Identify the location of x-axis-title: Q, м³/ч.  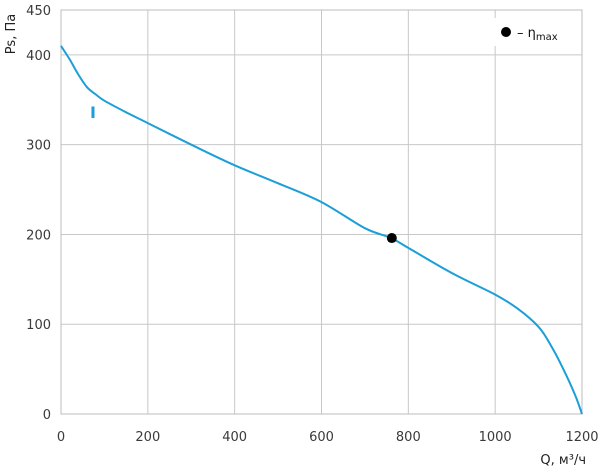
(563, 460).